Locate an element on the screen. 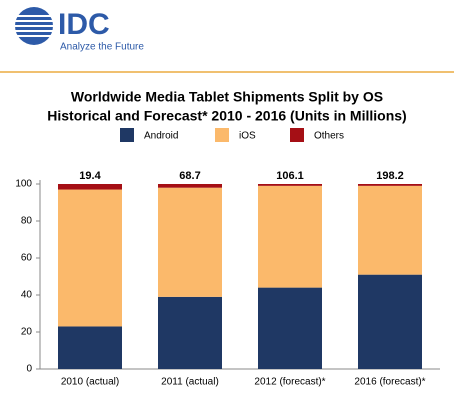 The height and width of the screenshot is (404, 454). x-tick-label: 2011 (actual) is located at coordinates (190, 382).